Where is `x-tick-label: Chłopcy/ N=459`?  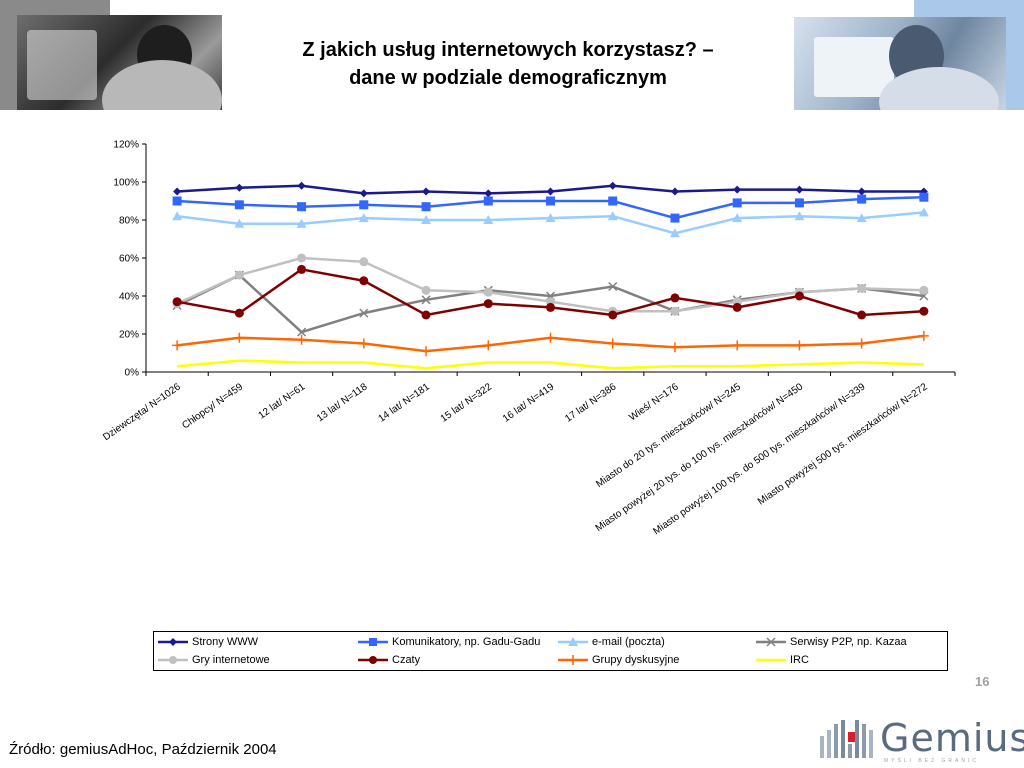
x-tick-label: Chłopcy/ N=459 is located at coordinates (212, 406).